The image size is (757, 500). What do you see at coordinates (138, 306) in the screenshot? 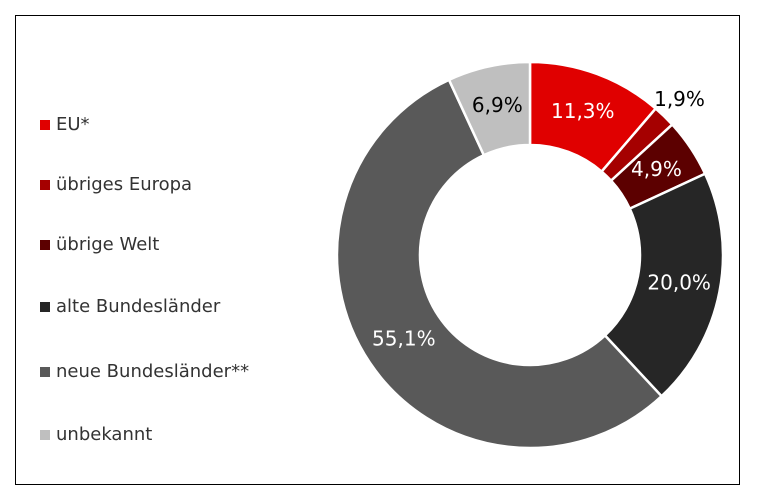
I see `legend-label: alte Bundesländer` at bounding box center [138, 306].